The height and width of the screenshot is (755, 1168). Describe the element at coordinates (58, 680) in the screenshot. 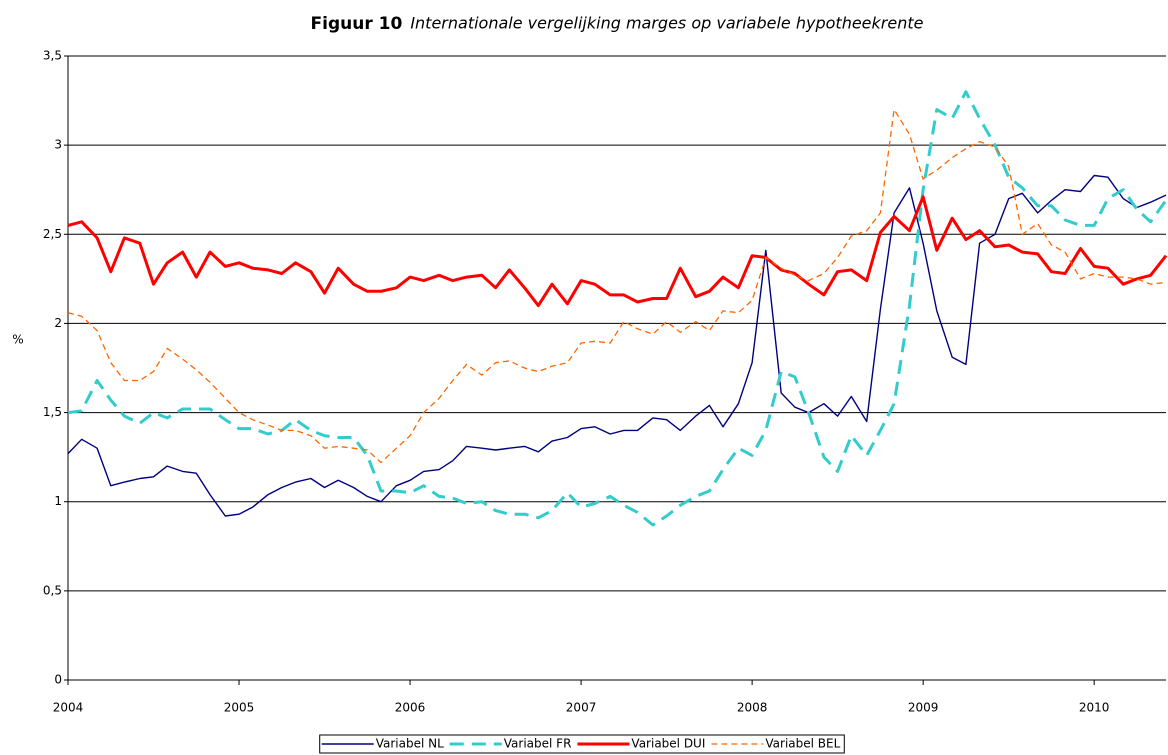

I see `y-tick-label: 0` at that location.